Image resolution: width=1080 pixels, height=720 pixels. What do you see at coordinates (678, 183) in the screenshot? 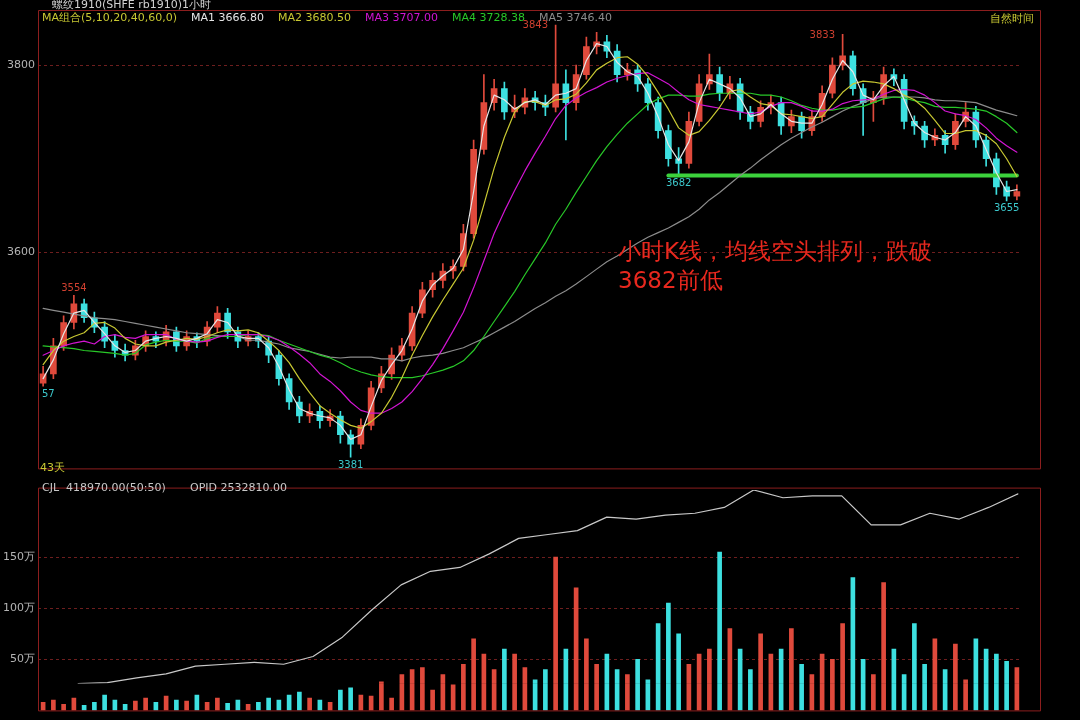
I see `annotation: 3682` at bounding box center [678, 183].